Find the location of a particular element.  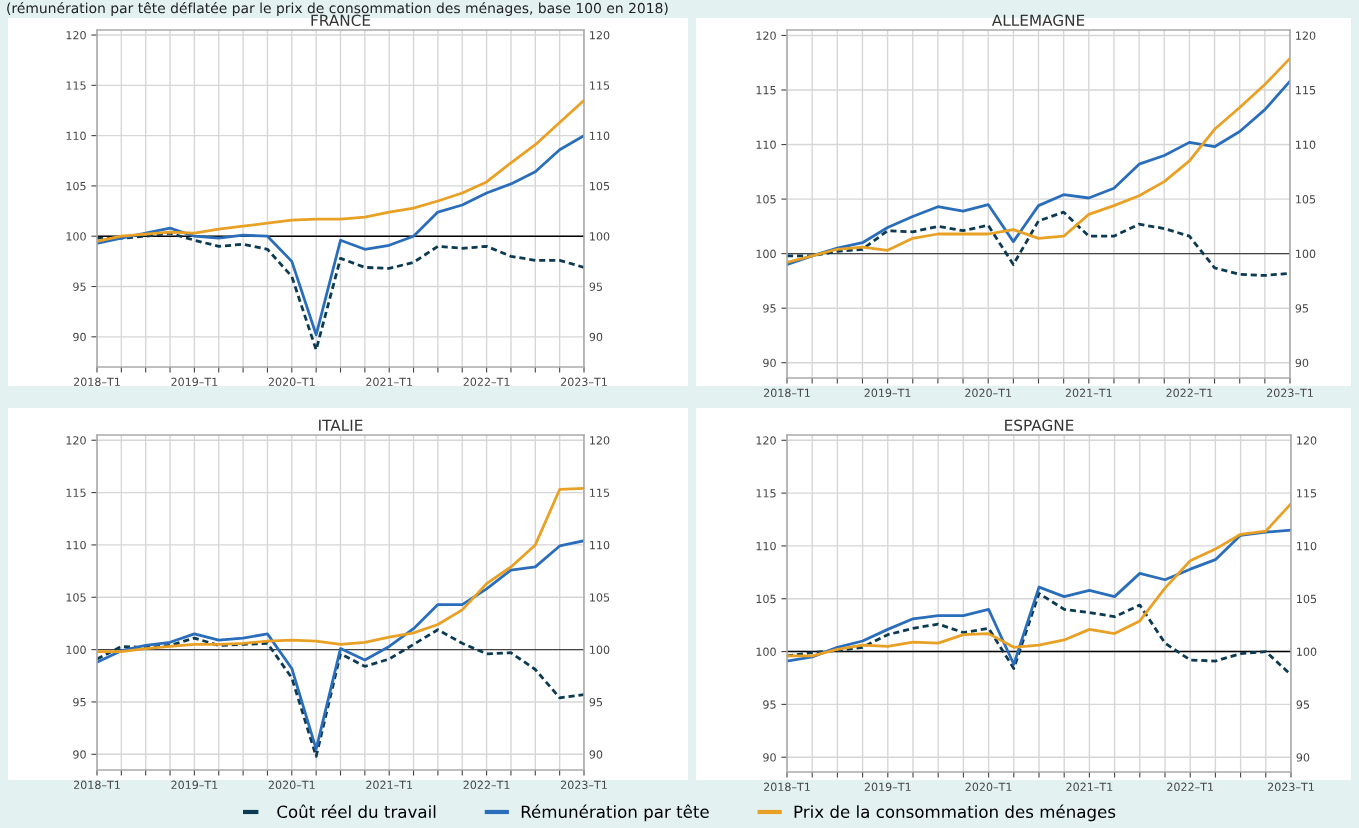

chart-subtitle: (rémunération par tête déflatée par le prix de consommation des ménages, base 100 en 2018) is located at coordinates (337, 9).